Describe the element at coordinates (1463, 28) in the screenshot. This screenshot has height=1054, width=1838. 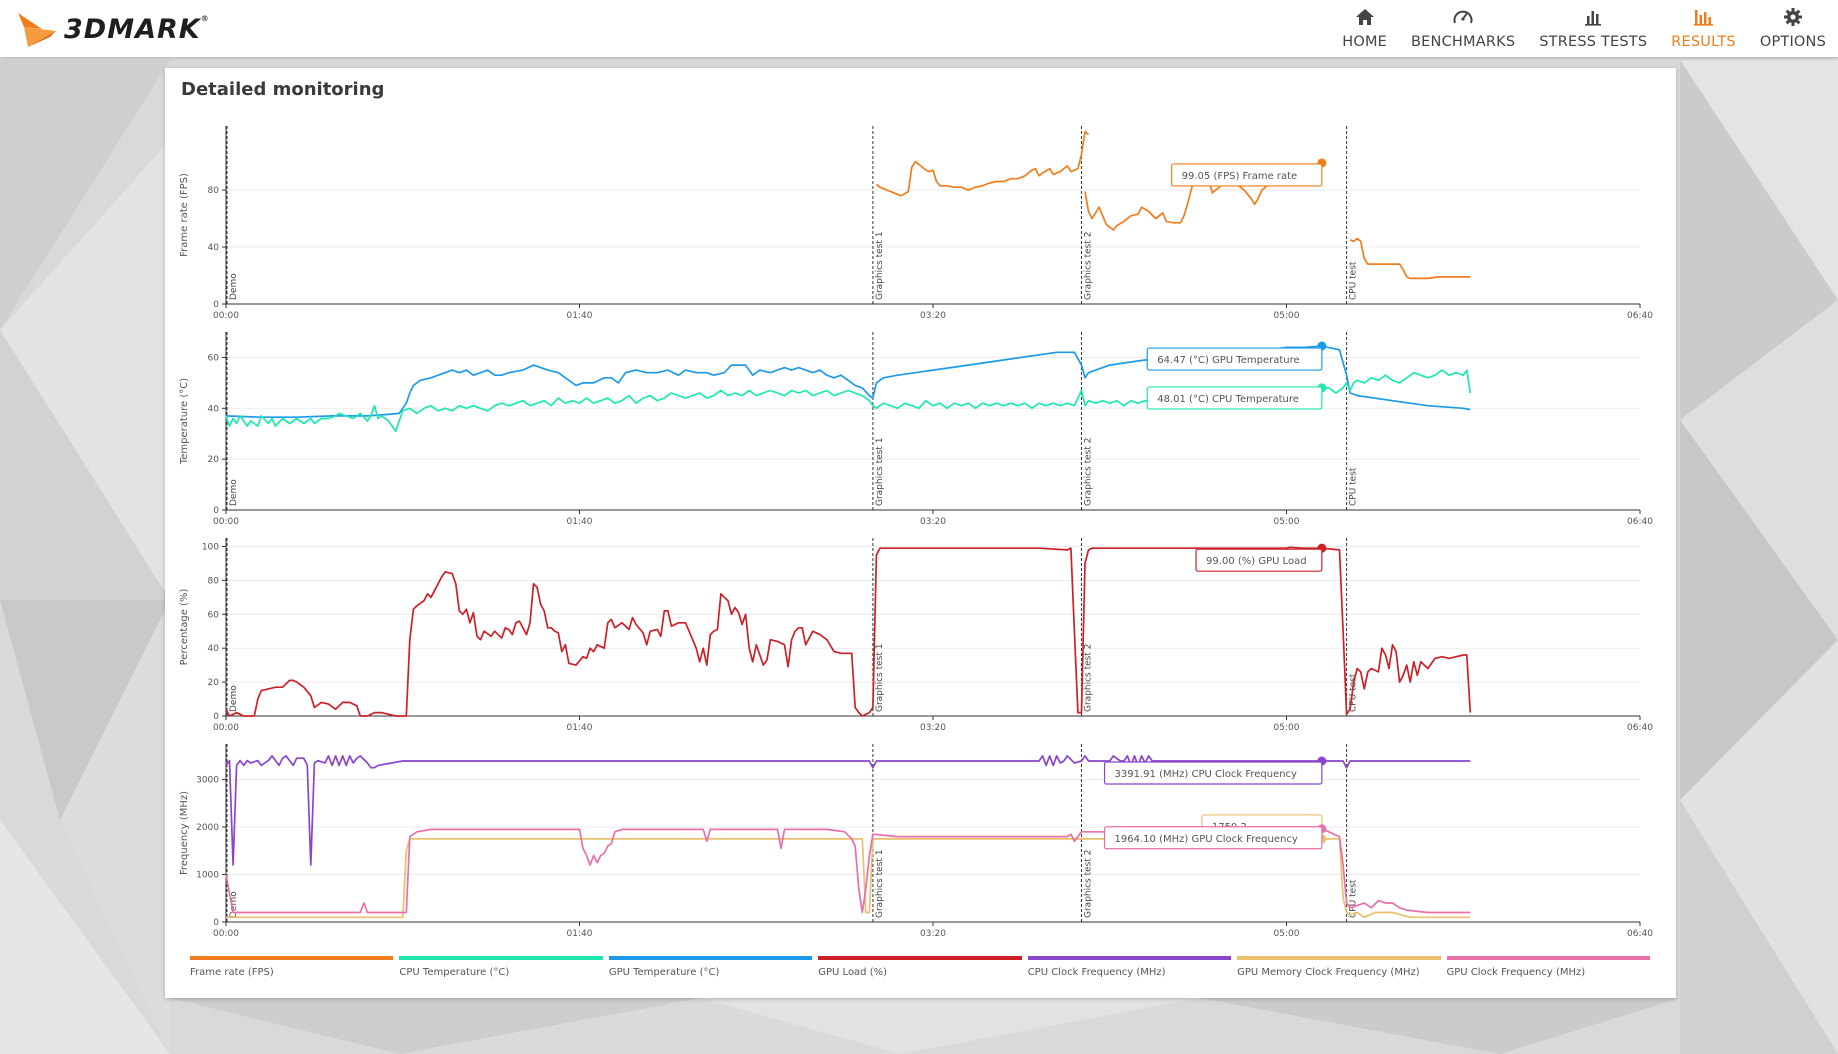
I see `nav-benchmarks: BENCHMARKS` at that location.